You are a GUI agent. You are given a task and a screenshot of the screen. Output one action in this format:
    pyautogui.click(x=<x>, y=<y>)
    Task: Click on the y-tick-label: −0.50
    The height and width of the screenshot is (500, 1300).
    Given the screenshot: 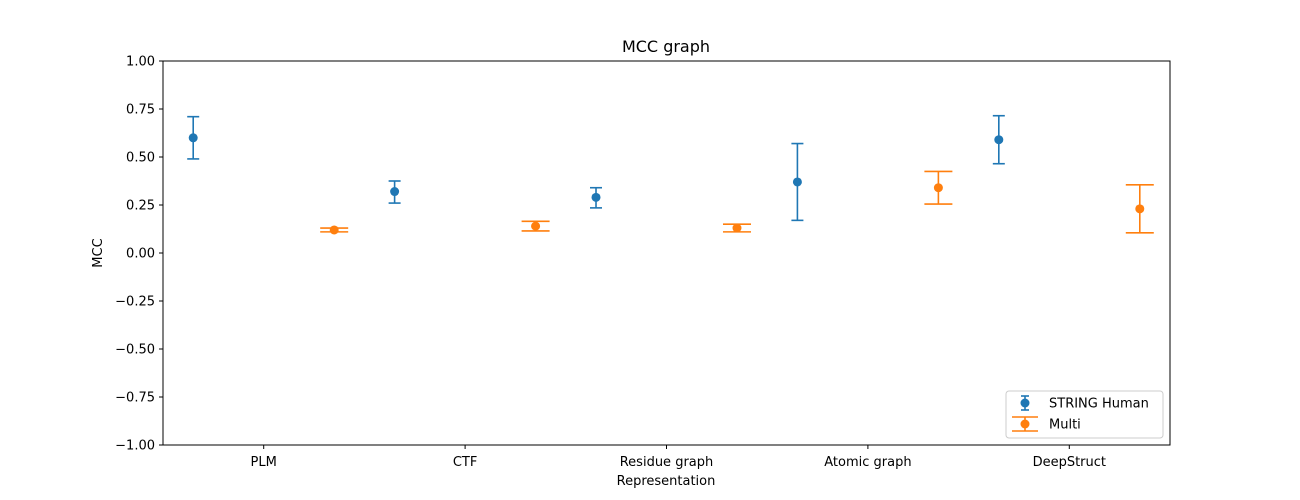 What is the action you would take?
    pyautogui.click(x=135, y=350)
    